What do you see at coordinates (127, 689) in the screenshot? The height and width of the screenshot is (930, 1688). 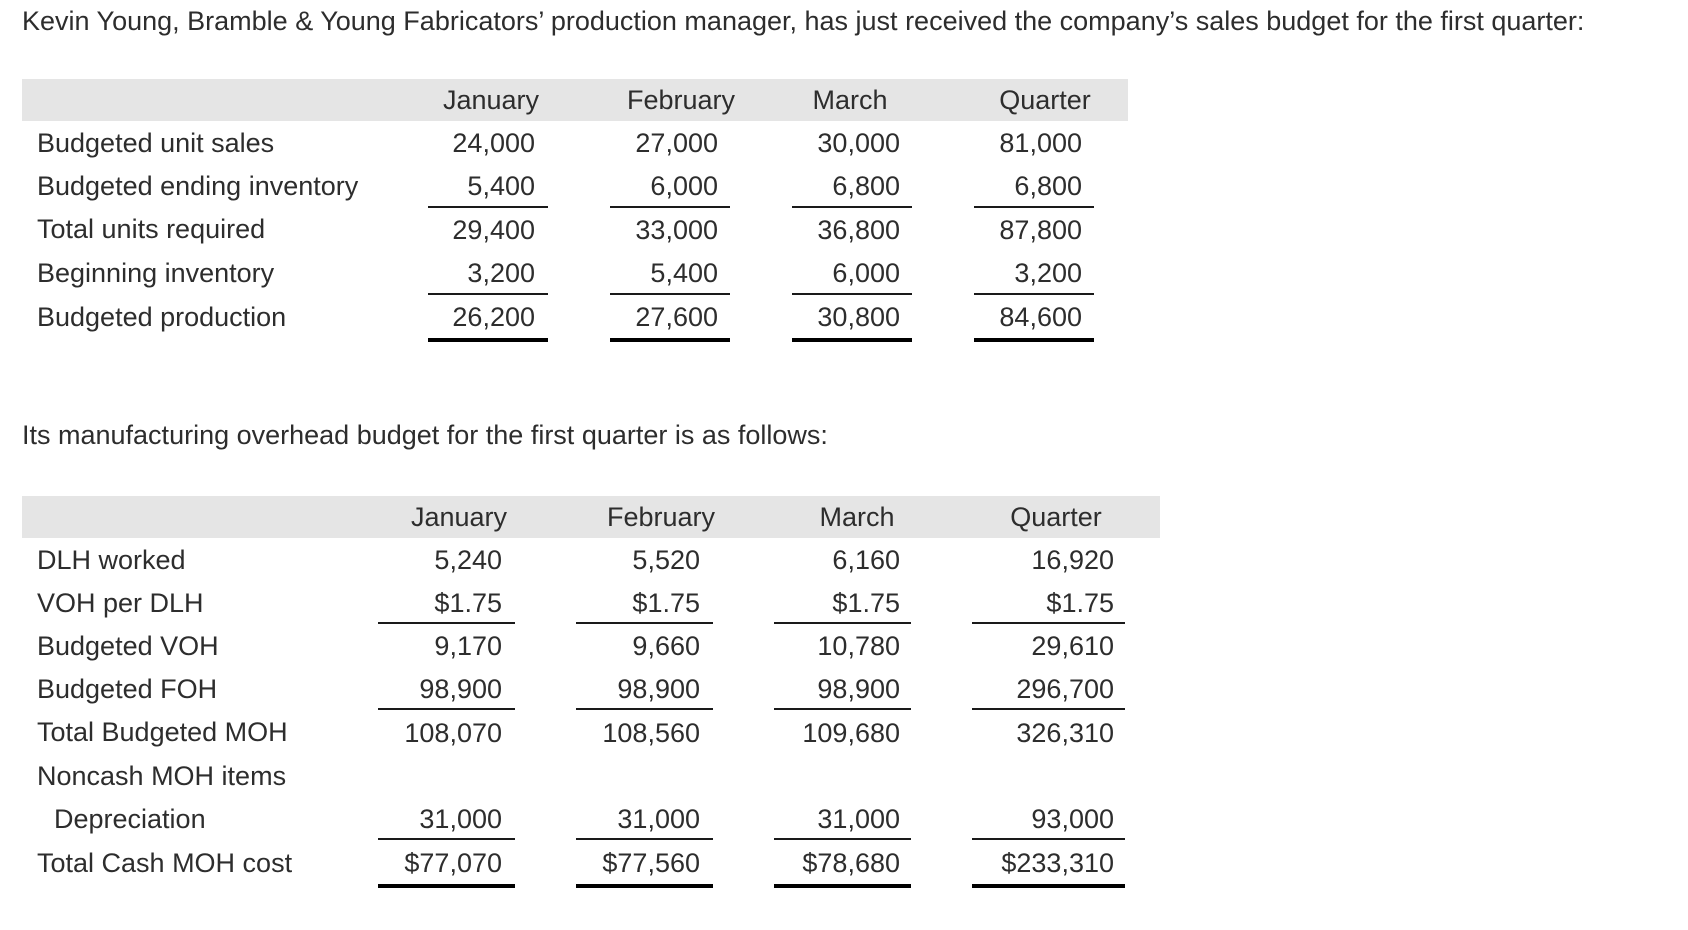 I see `row-label: Budgeted FOH` at bounding box center [127, 689].